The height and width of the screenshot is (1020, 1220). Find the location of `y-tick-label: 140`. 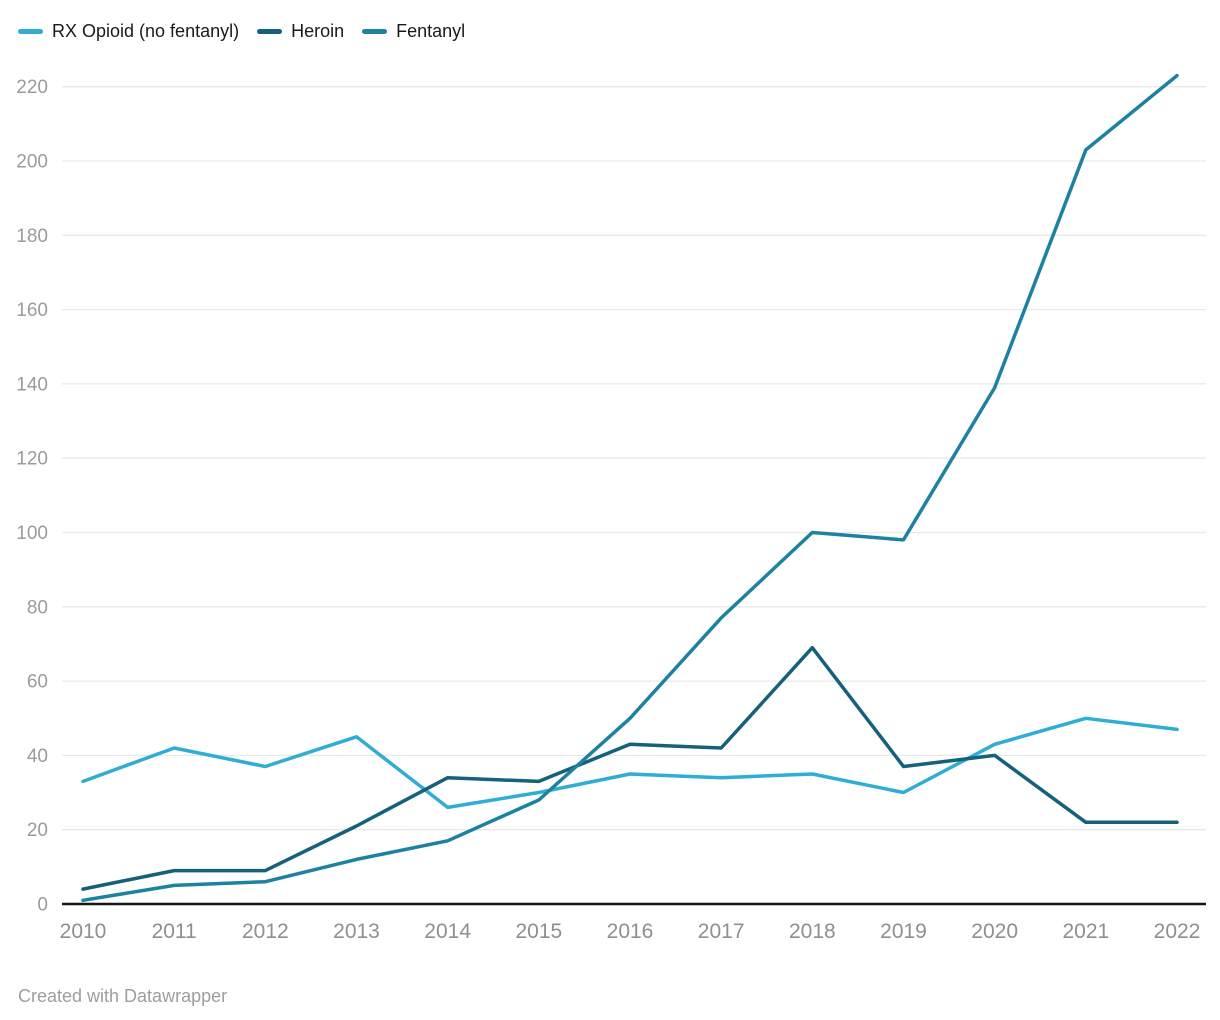

y-tick-label: 140 is located at coordinates (32, 384).